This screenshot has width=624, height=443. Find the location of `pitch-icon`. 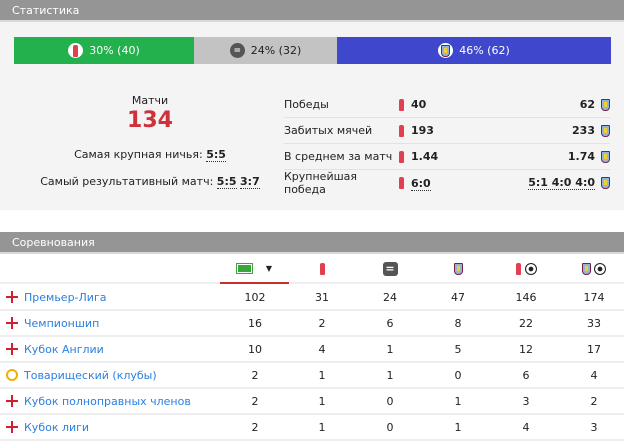

pitch-icon is located at coordinates (244, 268).